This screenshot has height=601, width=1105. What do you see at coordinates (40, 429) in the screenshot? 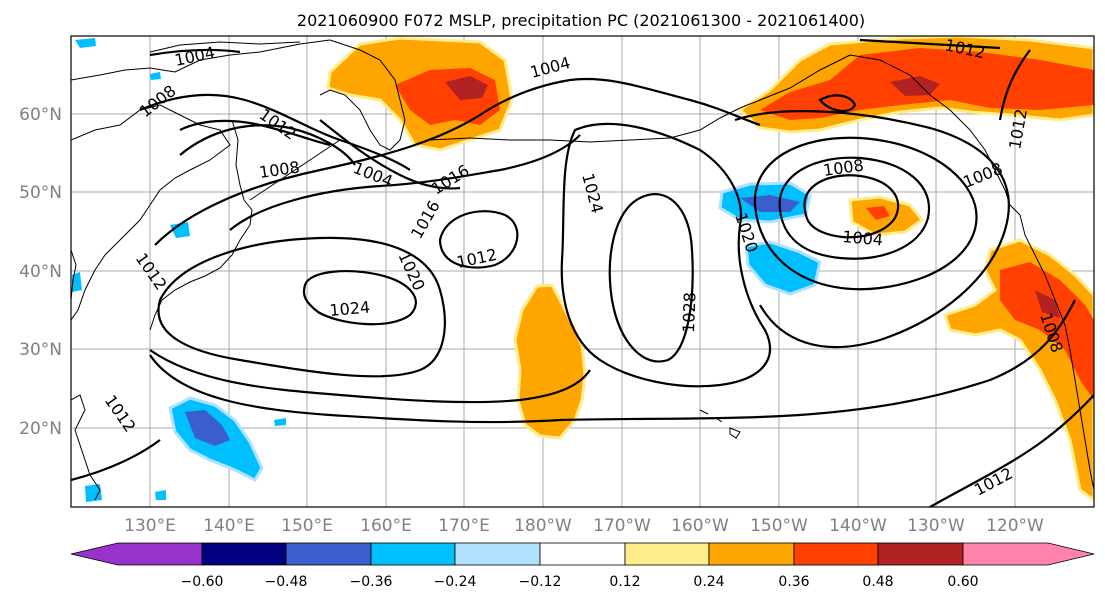
I see `lat-label: 20°N` at bounding box center [40, 429].